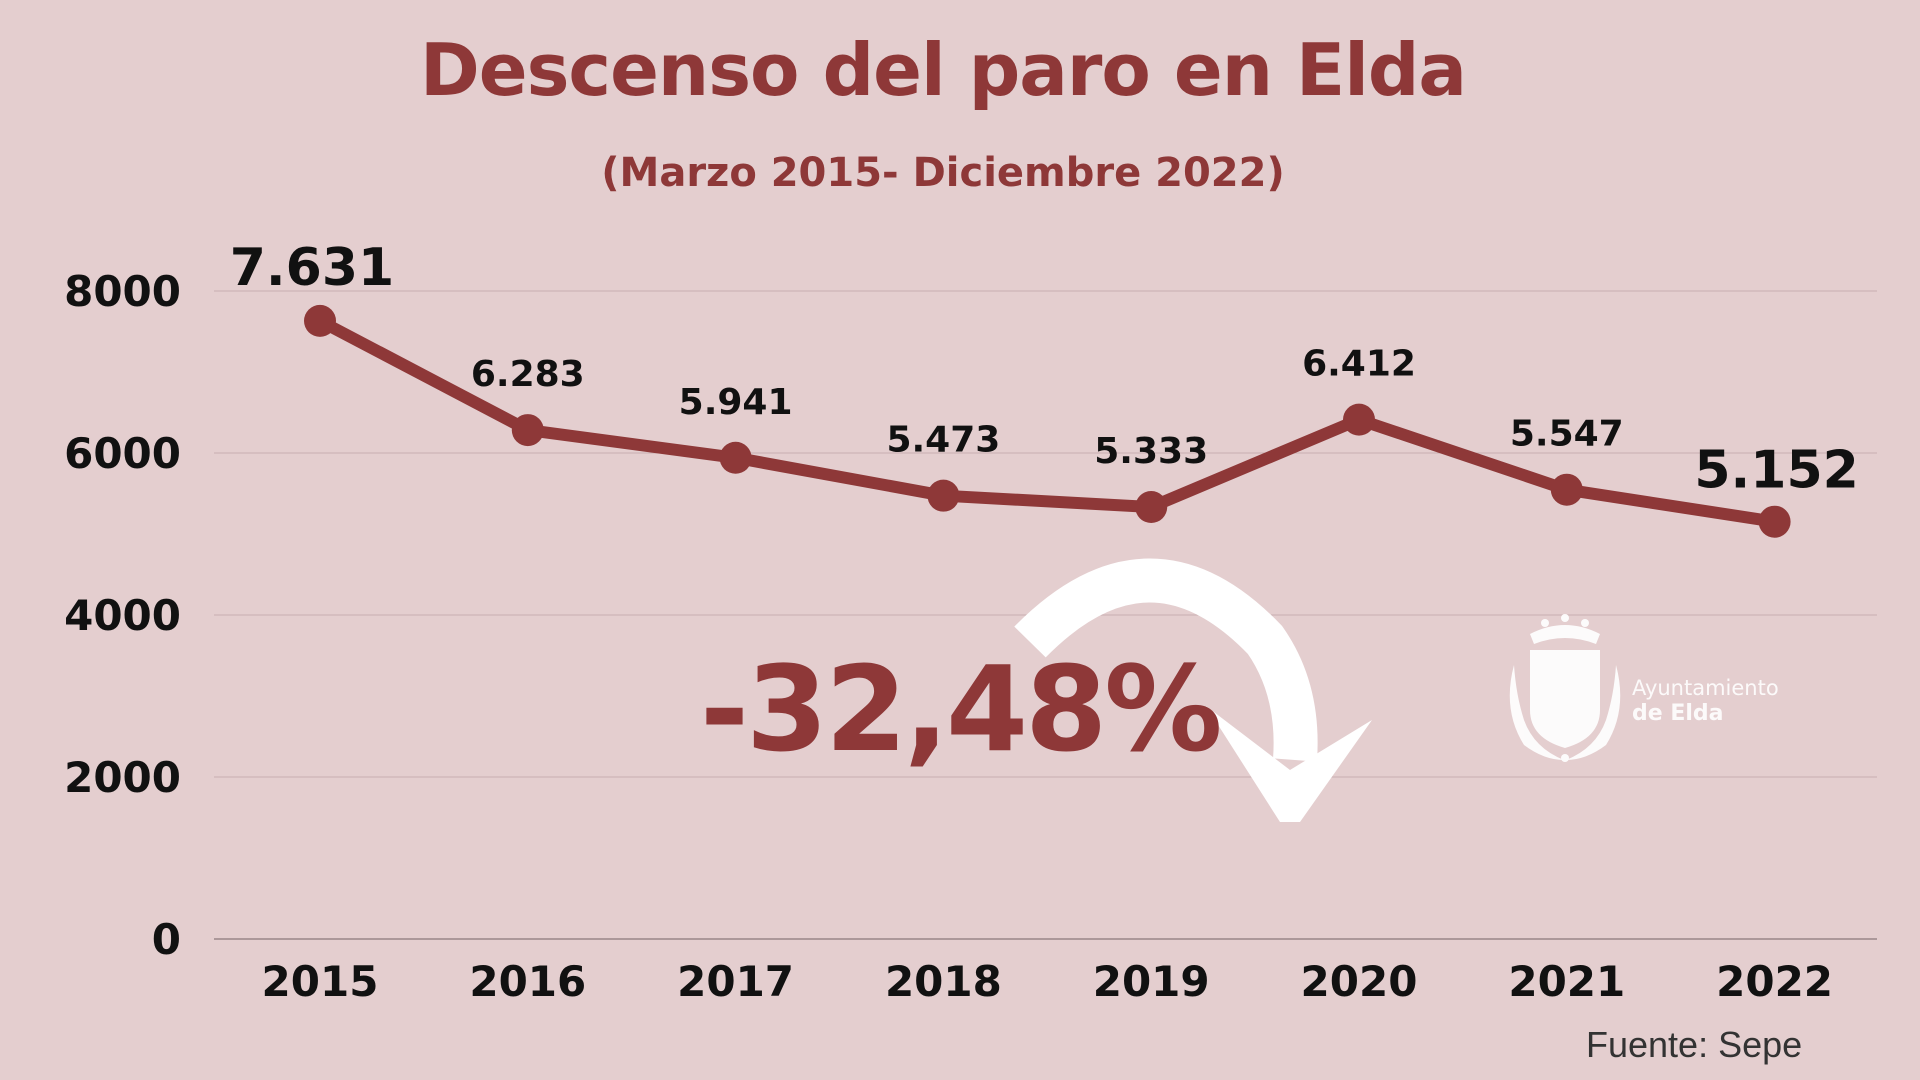 This screenshot has height=1080, width=1920. What do you see at coordinates (1774, 981) in the screenshot?
I see `x-tick-label: 2022` at bounding box center [1774, 981].